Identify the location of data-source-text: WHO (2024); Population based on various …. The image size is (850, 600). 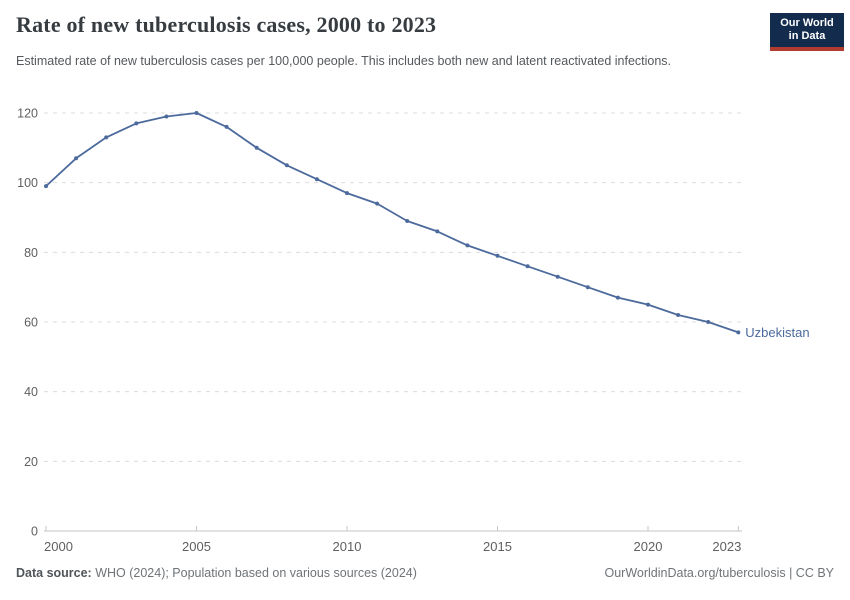
(254, 573).